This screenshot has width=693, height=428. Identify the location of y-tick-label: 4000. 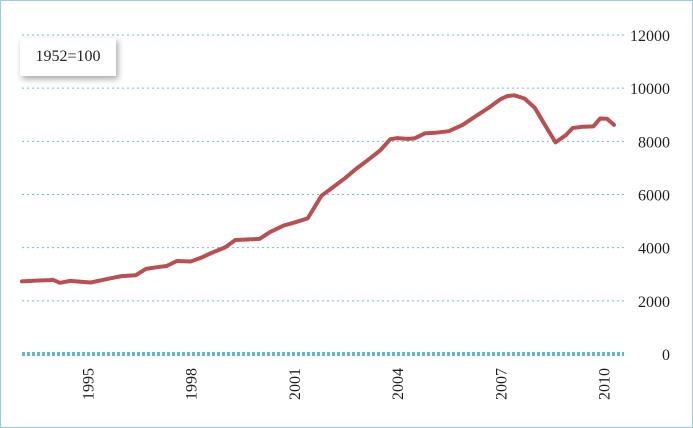
(654, 249).